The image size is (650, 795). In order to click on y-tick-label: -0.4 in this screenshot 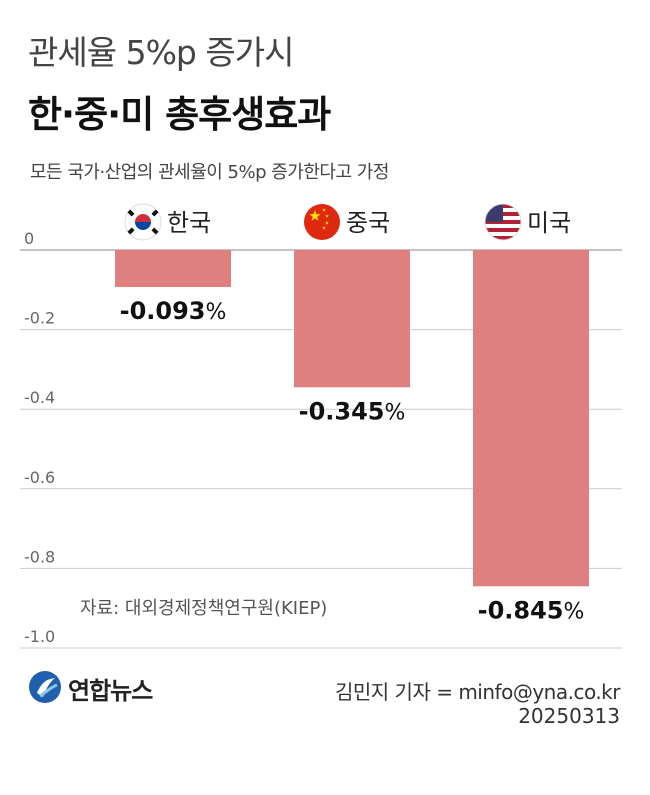, I will do `click(39, 397)`.